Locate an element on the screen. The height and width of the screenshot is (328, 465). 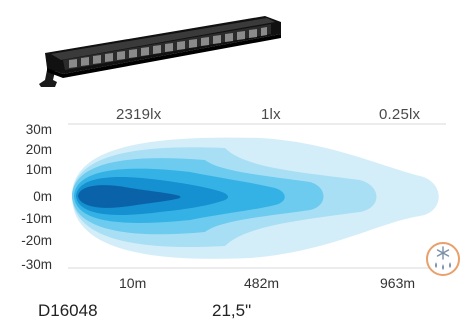
y-label-neg20: -20m is located at coordinates (36, 240).